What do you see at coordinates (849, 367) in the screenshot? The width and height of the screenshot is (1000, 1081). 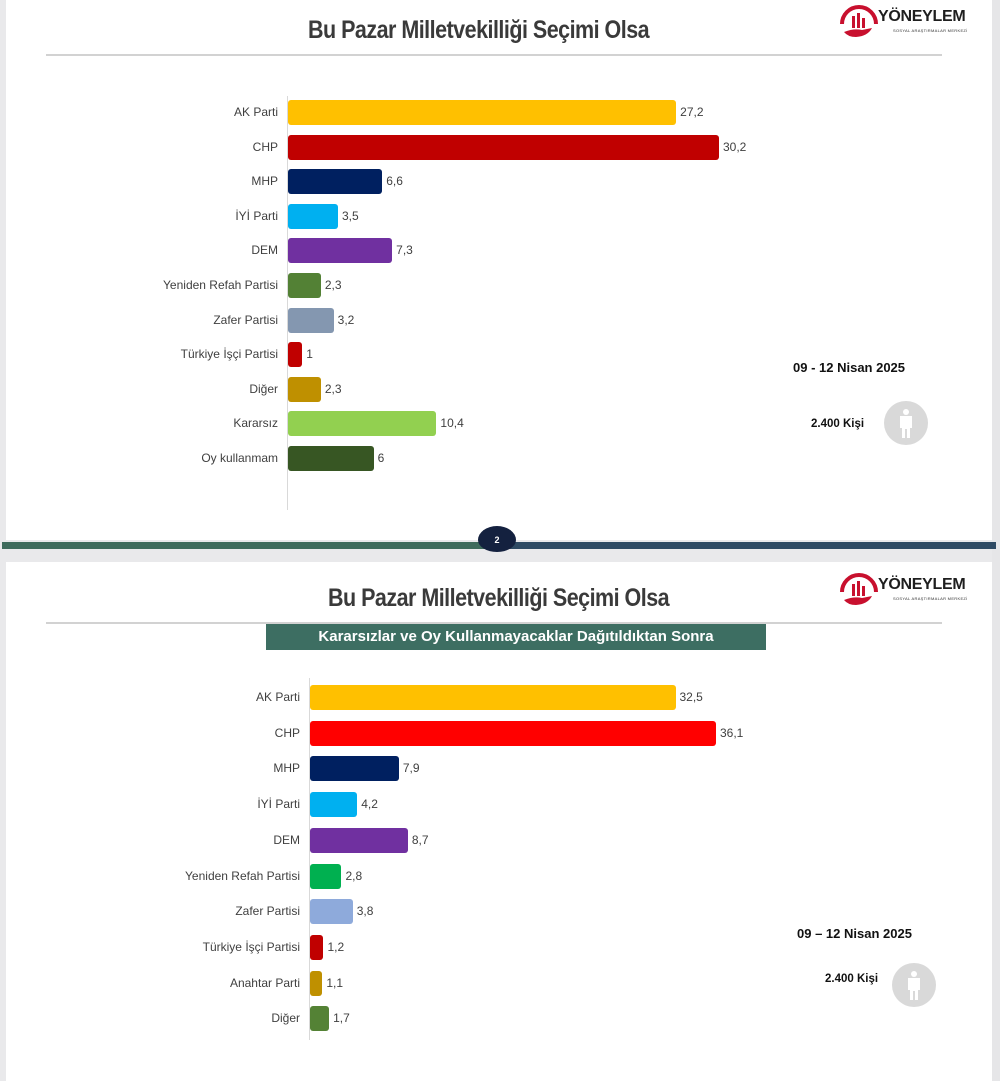 I see `survey-date: 09 - 12 Nisan 2025` at bounding box center [849, 367].